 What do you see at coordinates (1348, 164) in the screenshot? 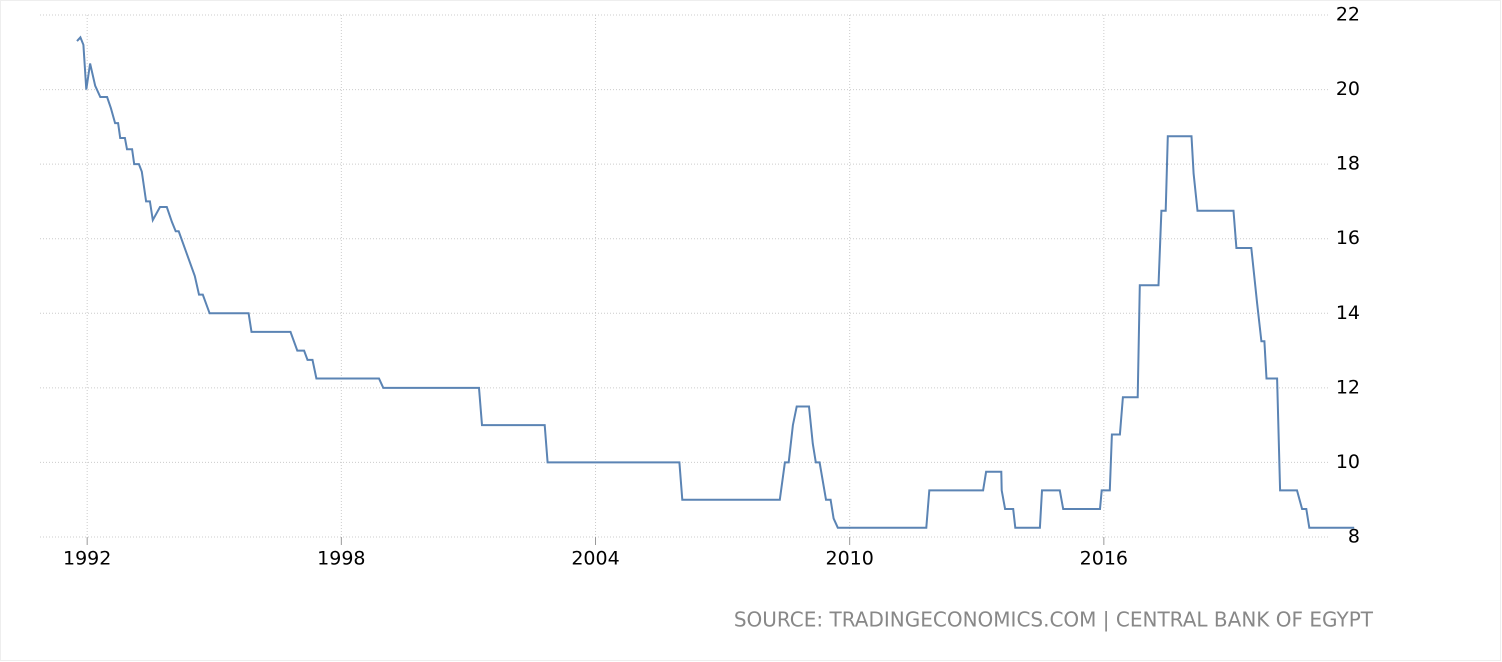
I see `y-tick-label: 18` at bounding box center [1348, 164].